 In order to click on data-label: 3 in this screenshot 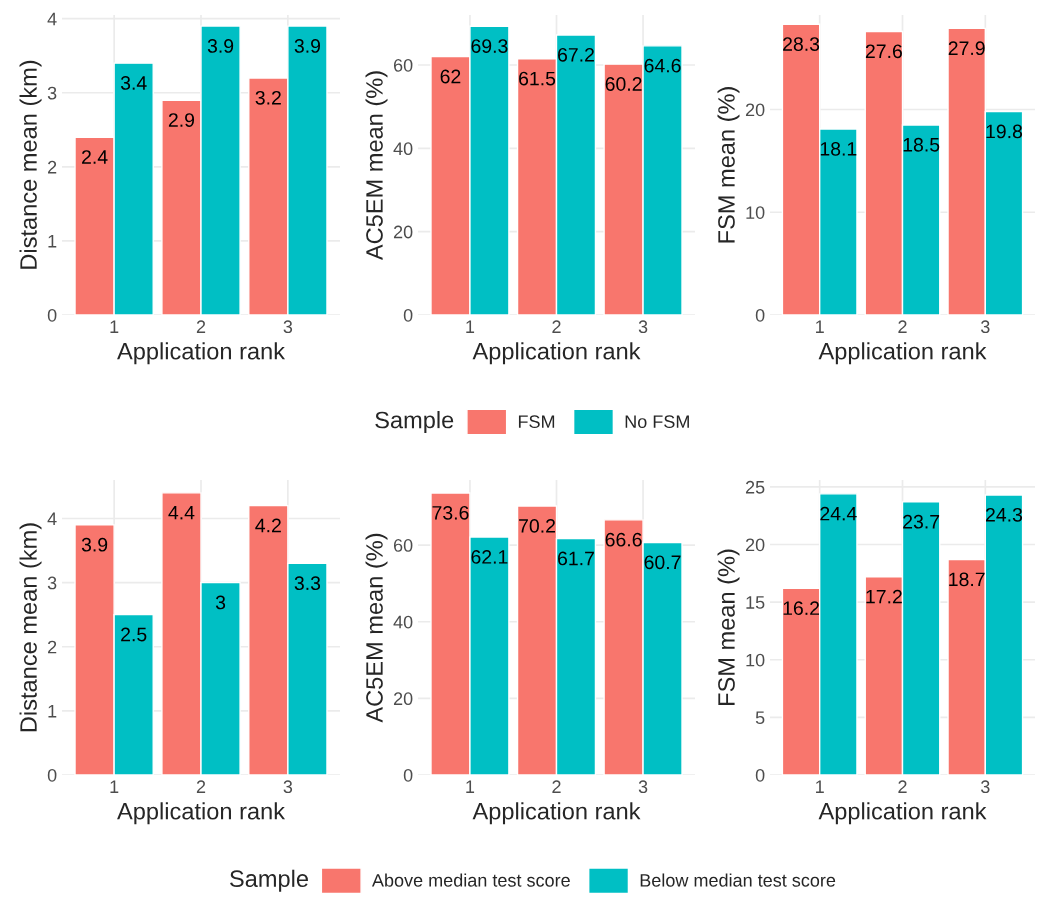, I will do `click(220, 602)`.